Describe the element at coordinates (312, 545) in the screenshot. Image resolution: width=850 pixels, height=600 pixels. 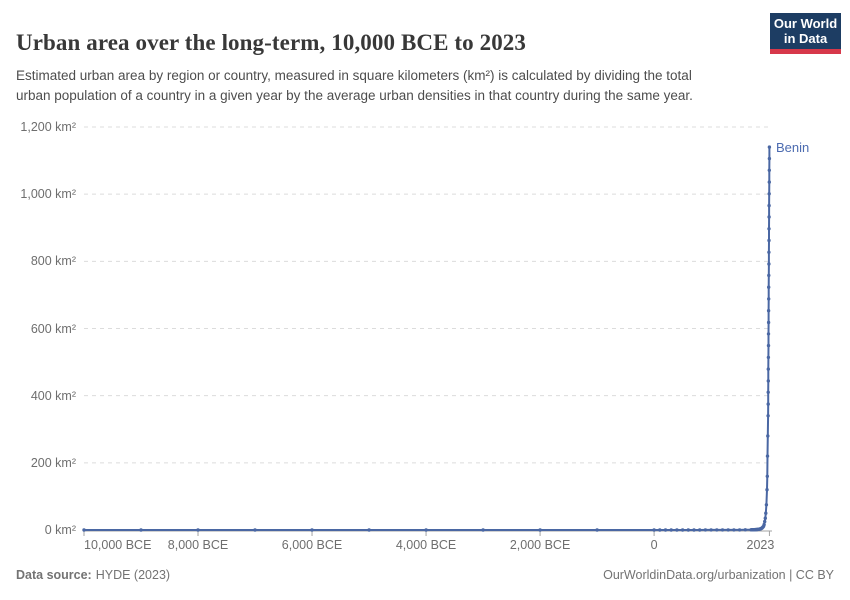
I see `x-tick-label: 6,000 BCE` at that location.